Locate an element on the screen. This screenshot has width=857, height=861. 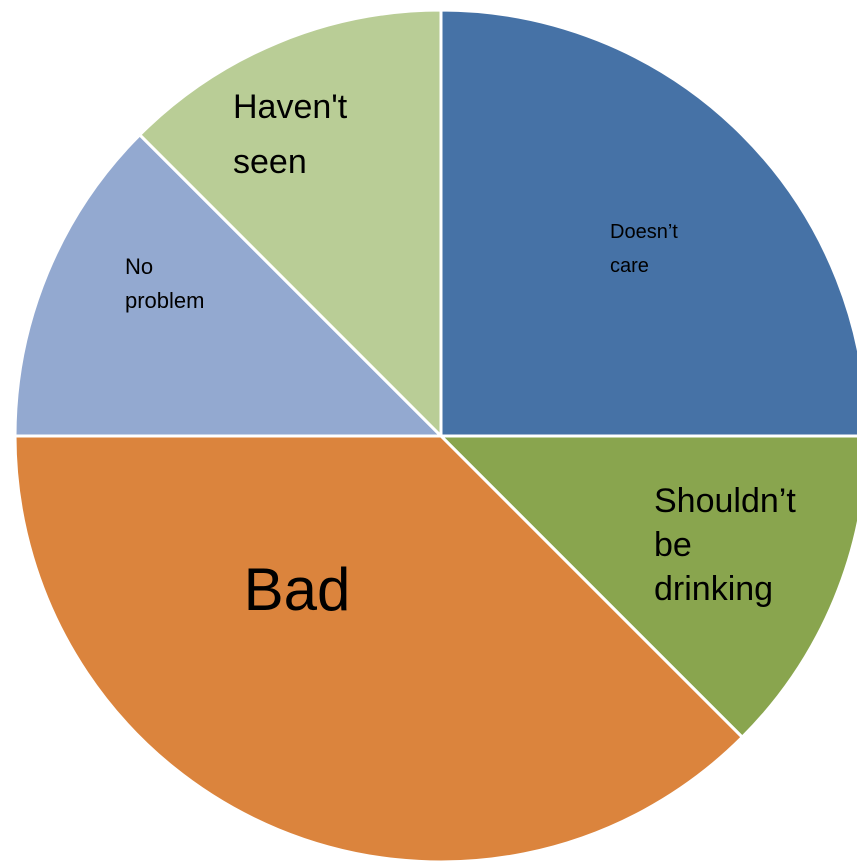
slice-label-line: care is located at coordinates (629, 266).